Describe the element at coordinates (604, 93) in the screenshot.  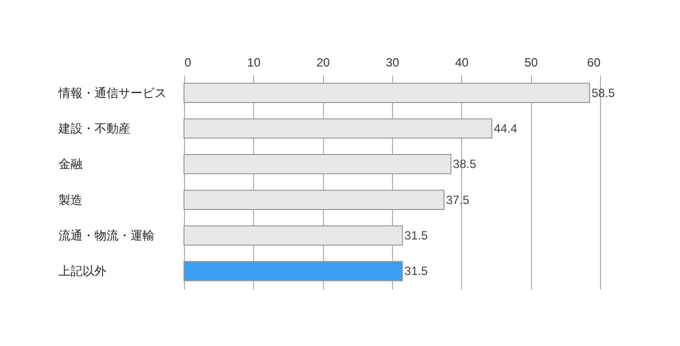
I see `data-label: 58.5` at that location.